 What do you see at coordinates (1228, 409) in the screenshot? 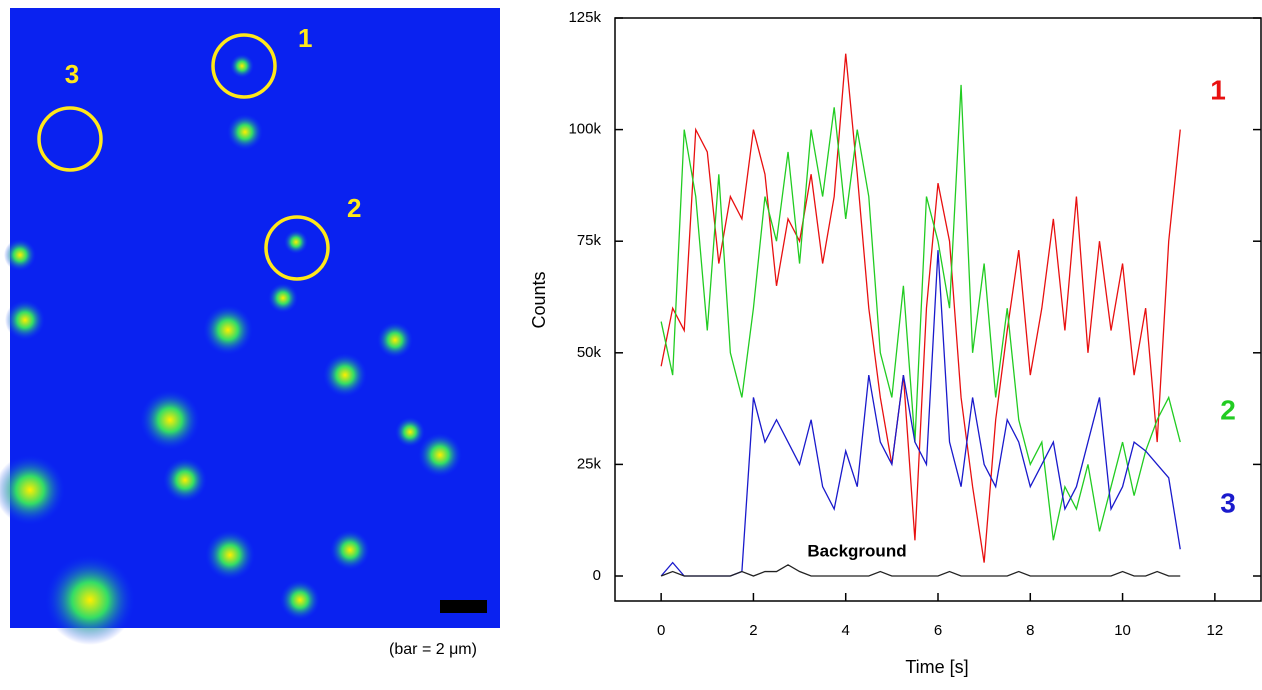
I see `legend-label: 2` at bounding box center [1228, 409].